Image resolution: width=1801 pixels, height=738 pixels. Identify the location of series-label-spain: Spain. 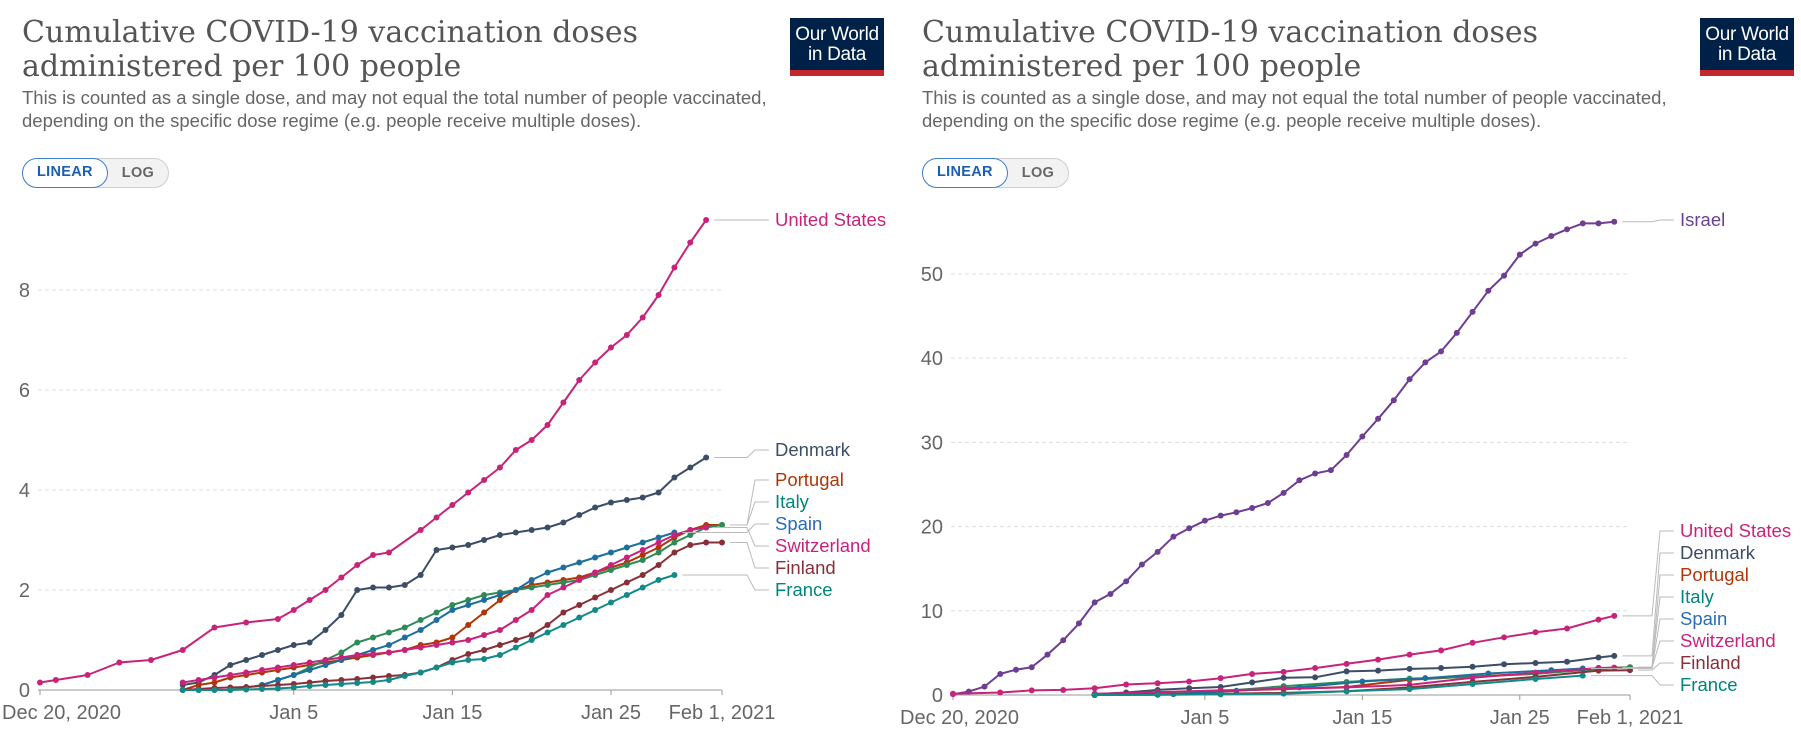
(1703, 618).